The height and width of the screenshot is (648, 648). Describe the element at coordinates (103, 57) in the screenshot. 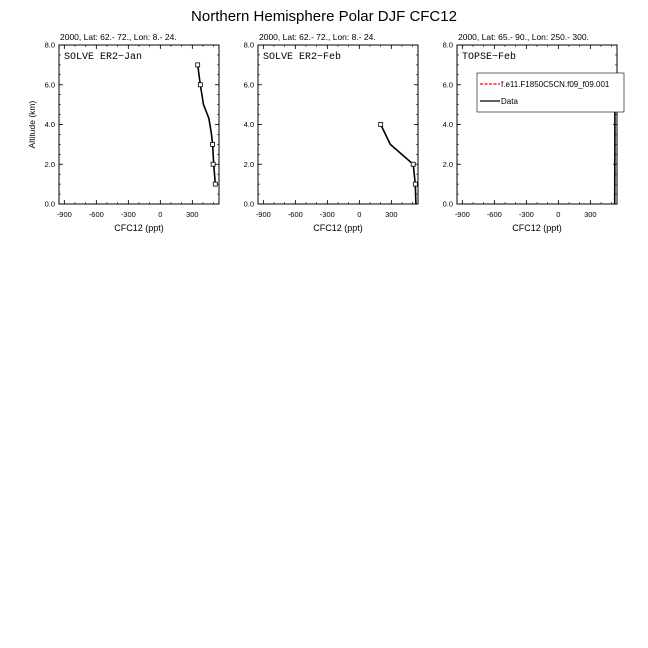

I see `panel-label: SOLVE ER2−Jan` at that location.